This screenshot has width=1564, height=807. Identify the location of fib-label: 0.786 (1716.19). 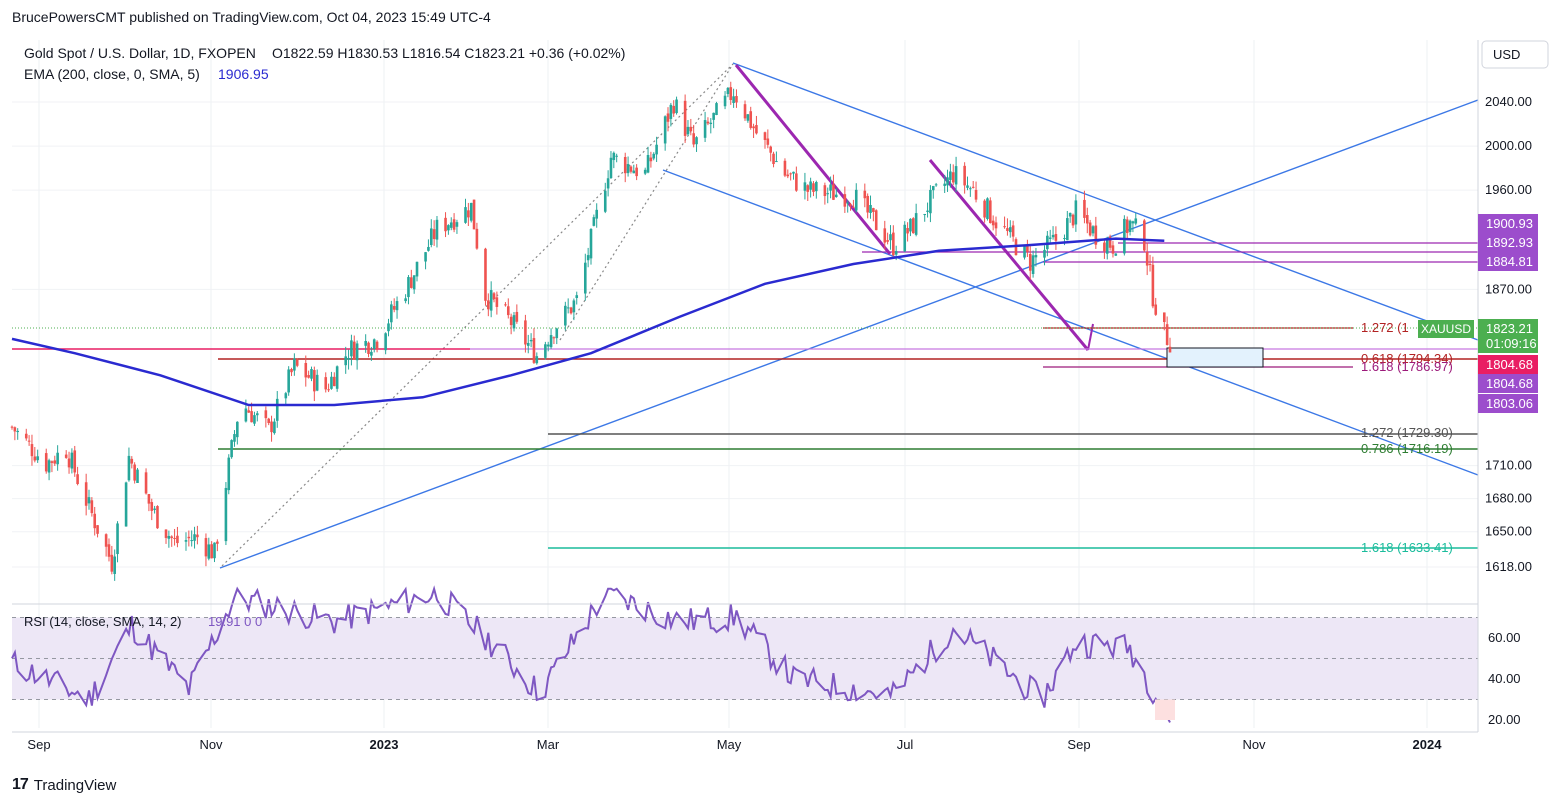
(1407, 448).